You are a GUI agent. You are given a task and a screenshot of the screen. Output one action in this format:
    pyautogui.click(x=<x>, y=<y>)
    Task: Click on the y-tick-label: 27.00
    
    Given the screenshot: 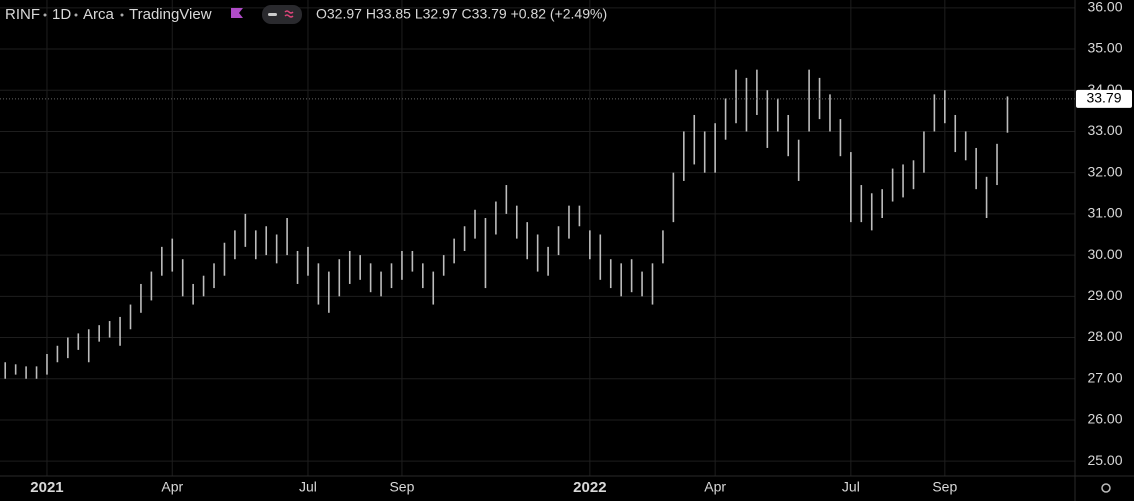 What is the action you would take?
    pyautogui.click(x=1104, y=377)
    